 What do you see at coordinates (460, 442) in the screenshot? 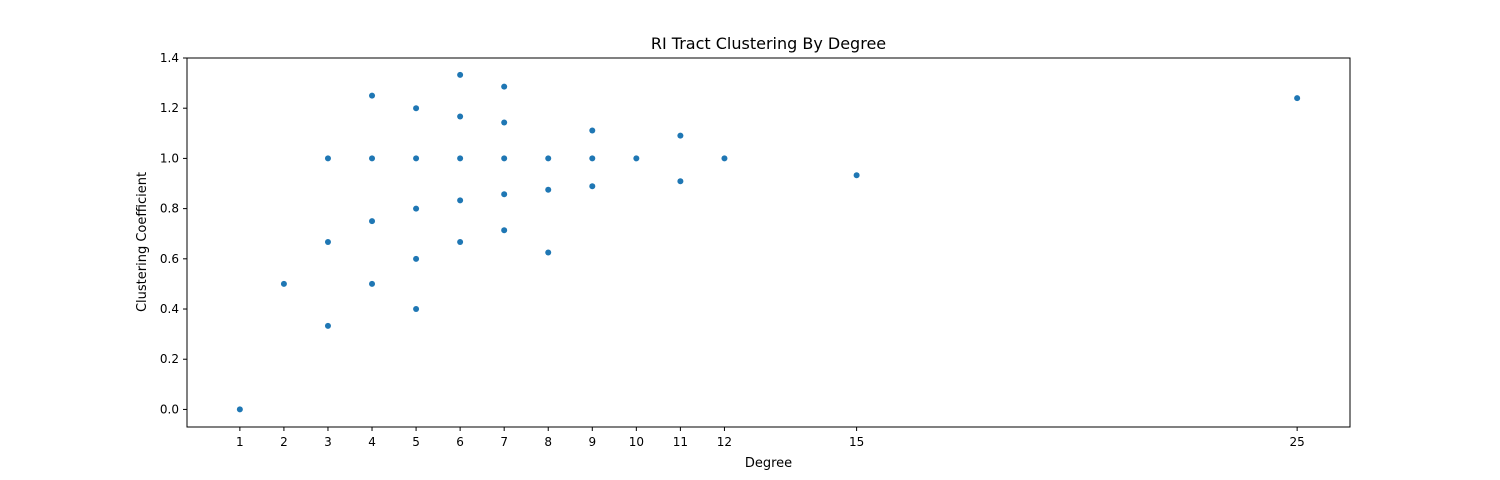
I see `x-tick-label-5: 6` at bounding box center [460, 442].